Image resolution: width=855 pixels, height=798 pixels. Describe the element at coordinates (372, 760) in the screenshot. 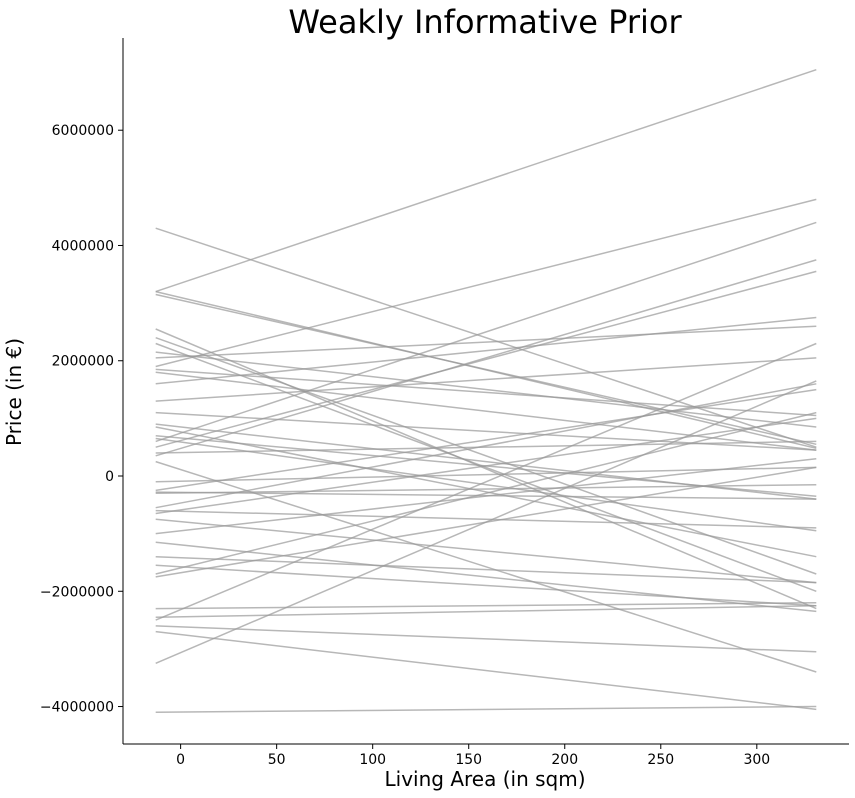

I see `x-tick-label: 100` at that location.